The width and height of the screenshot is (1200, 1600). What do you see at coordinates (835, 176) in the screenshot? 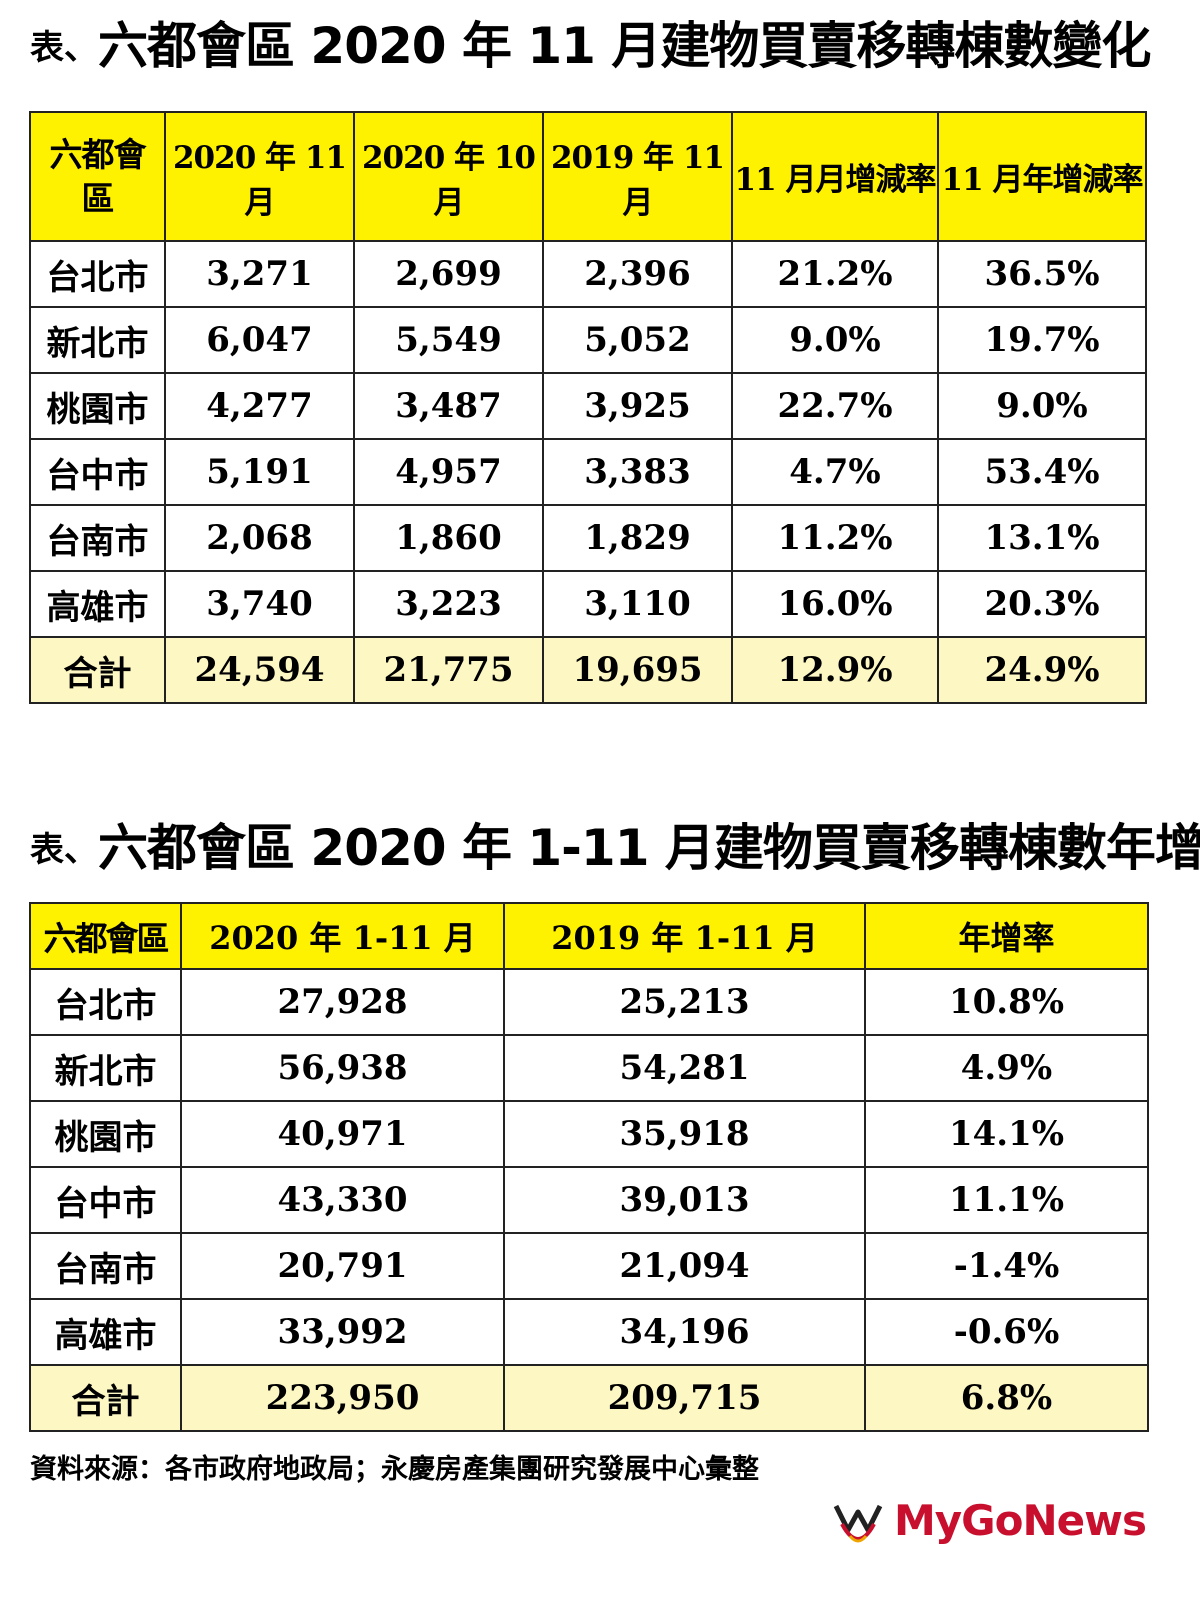
I see `header-mom-rate: 11 月月增減率` at bounding box center [835, 176].